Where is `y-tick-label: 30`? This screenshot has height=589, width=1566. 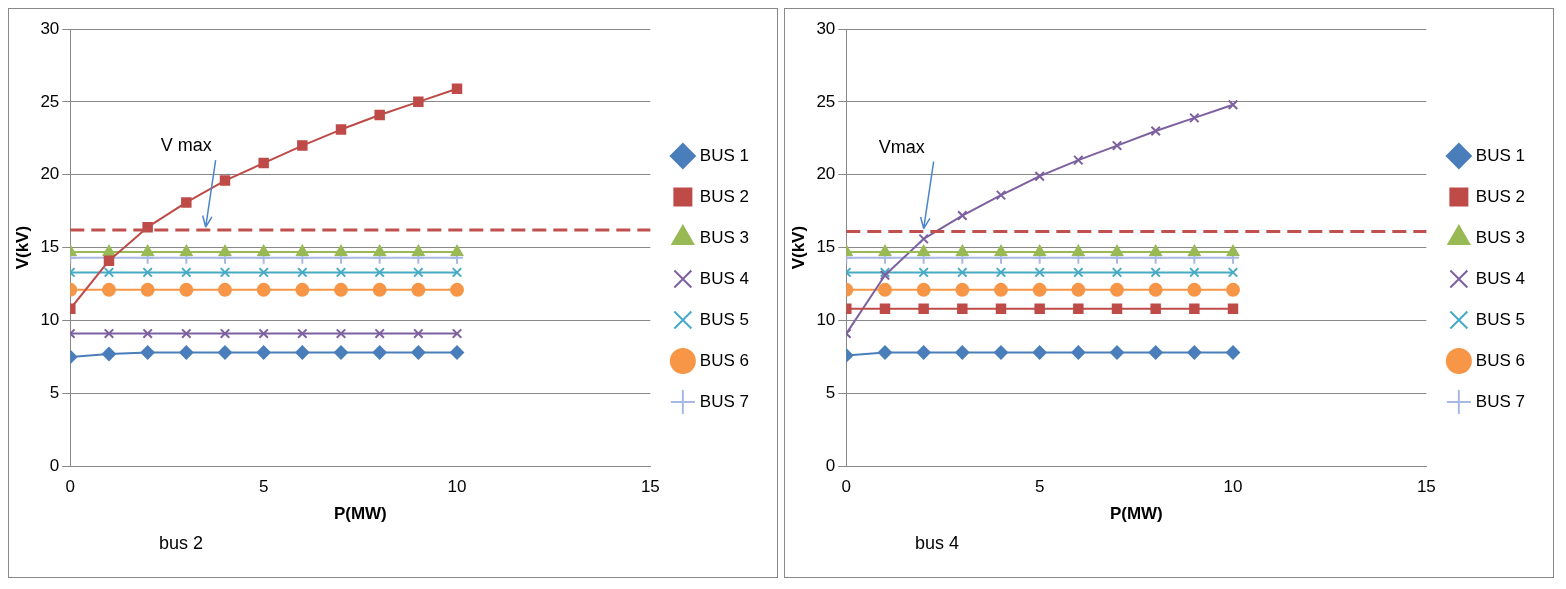 y-tick-label: 30 is located at coordinates (50, 28).